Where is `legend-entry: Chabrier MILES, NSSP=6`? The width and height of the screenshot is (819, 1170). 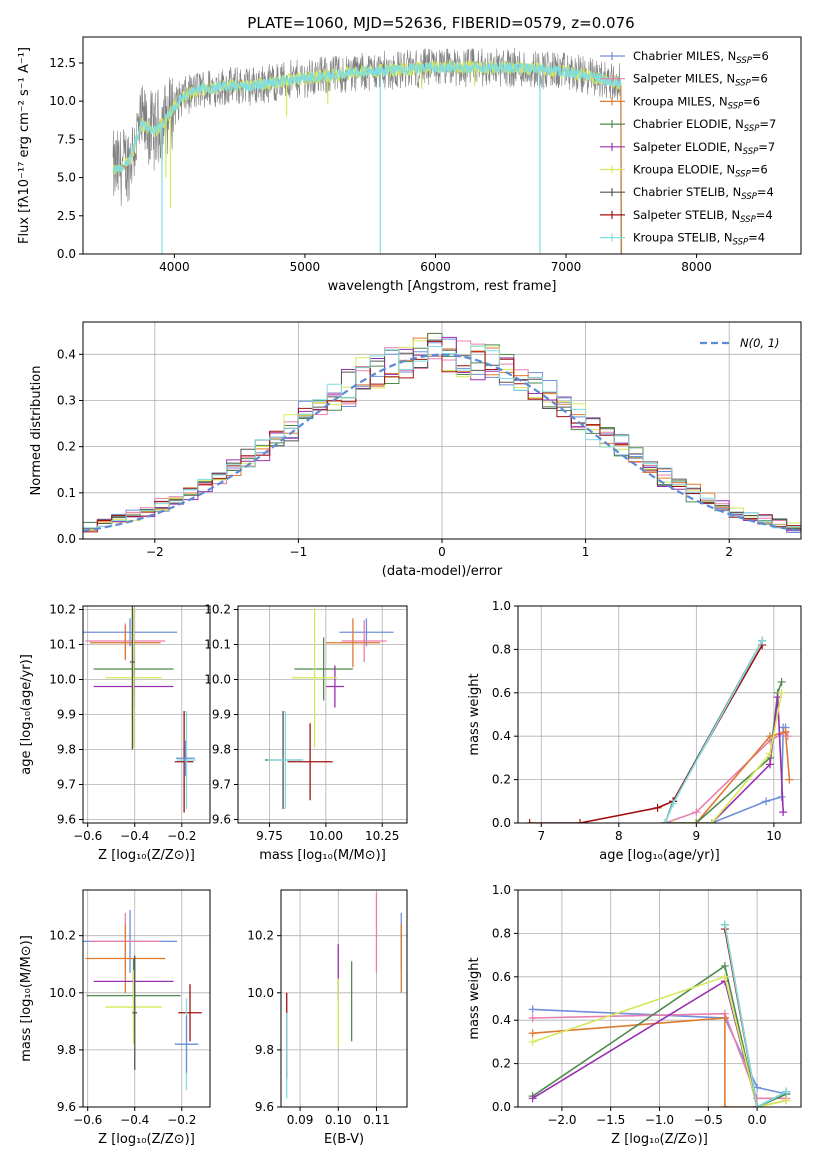
legend-entry: Chabrier MILES, NSSP=6 is located at coordinates (701, 57).